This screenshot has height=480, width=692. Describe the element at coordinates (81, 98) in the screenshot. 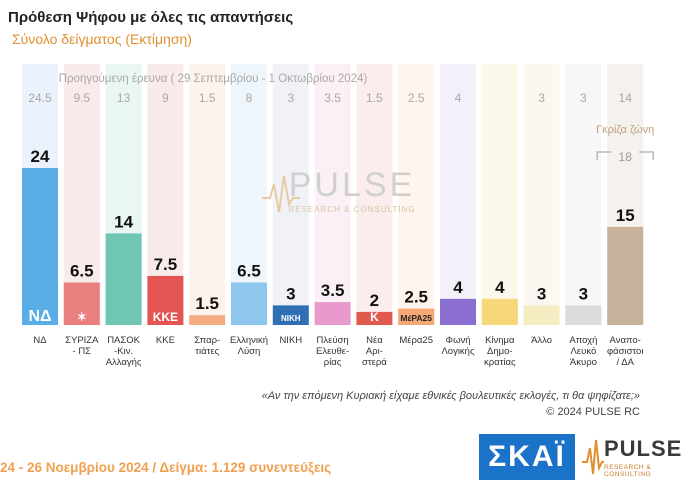

I see `previous-value: 9.5` at that location.